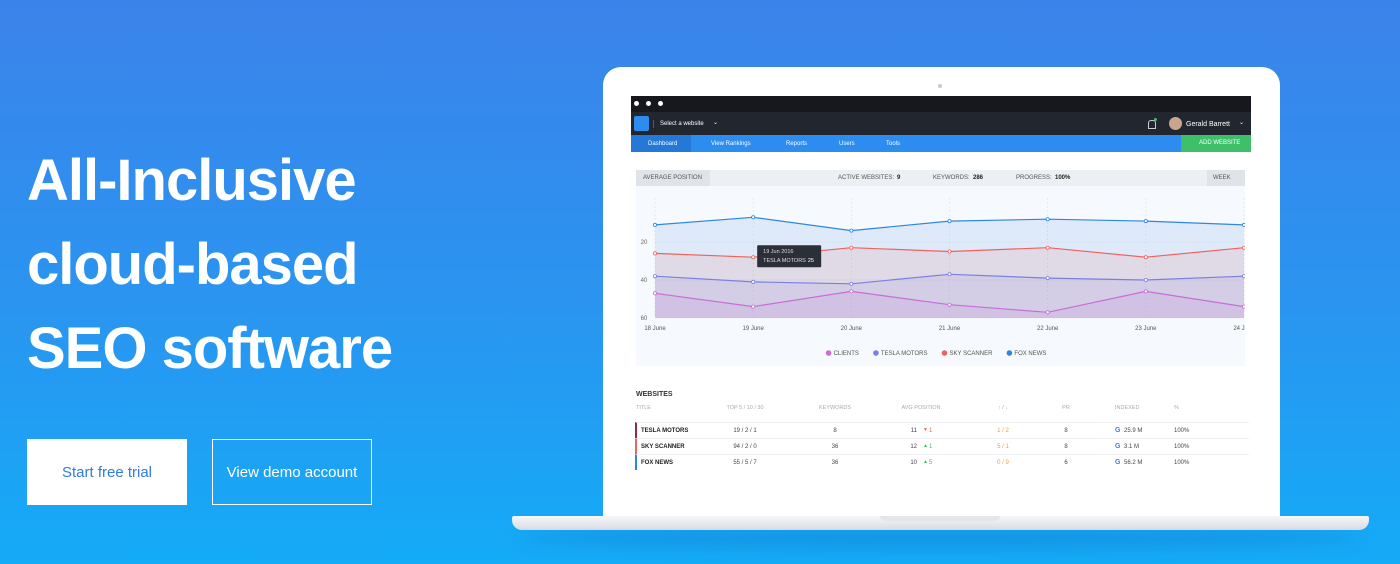 The width and height of the screenshot is (1400, 564). I want to click on tooltip-value: 25, so click(811, 261).